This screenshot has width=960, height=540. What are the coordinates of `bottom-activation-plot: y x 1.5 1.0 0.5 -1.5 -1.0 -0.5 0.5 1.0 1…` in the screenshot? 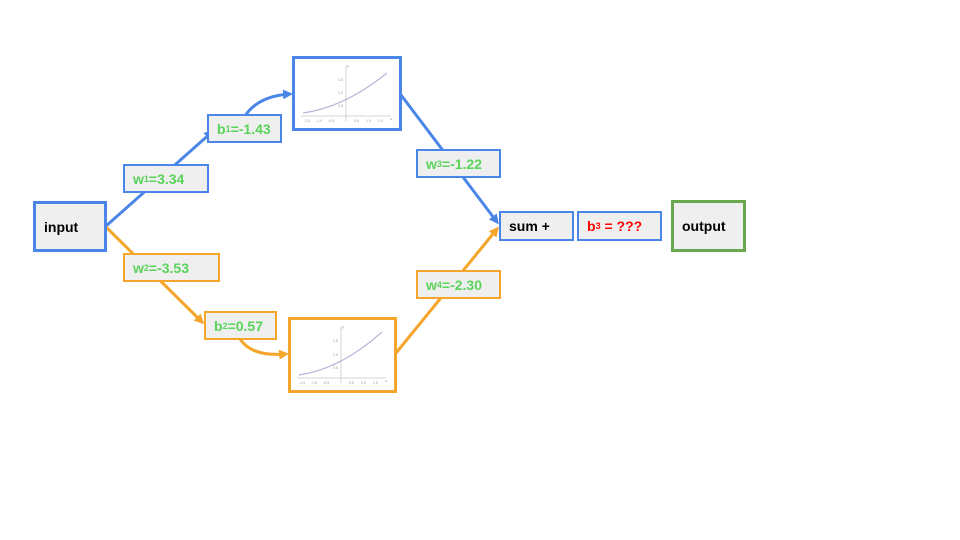 It's located at (342, 355).